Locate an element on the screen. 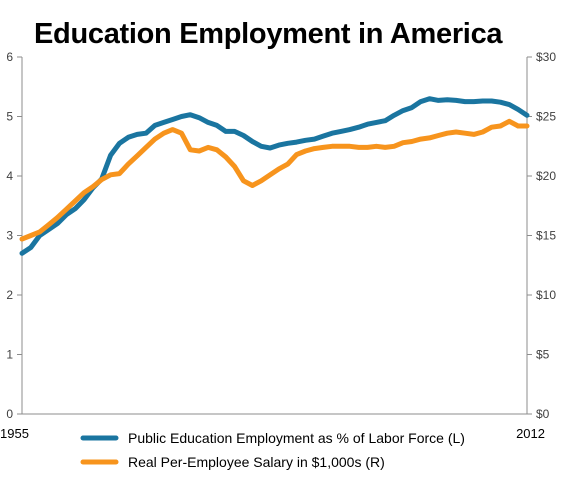 This screenshot has height=479, width=575. x-tick-label: 2012 is located at coordinates (530, 433).